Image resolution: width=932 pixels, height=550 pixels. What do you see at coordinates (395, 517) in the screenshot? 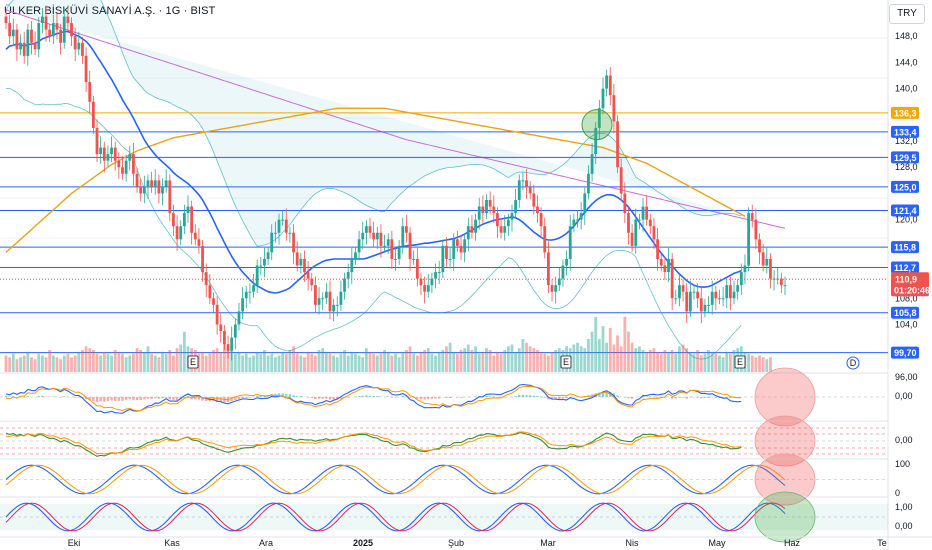
I see `indicator-line-signal` at bounding box center [395, 517].